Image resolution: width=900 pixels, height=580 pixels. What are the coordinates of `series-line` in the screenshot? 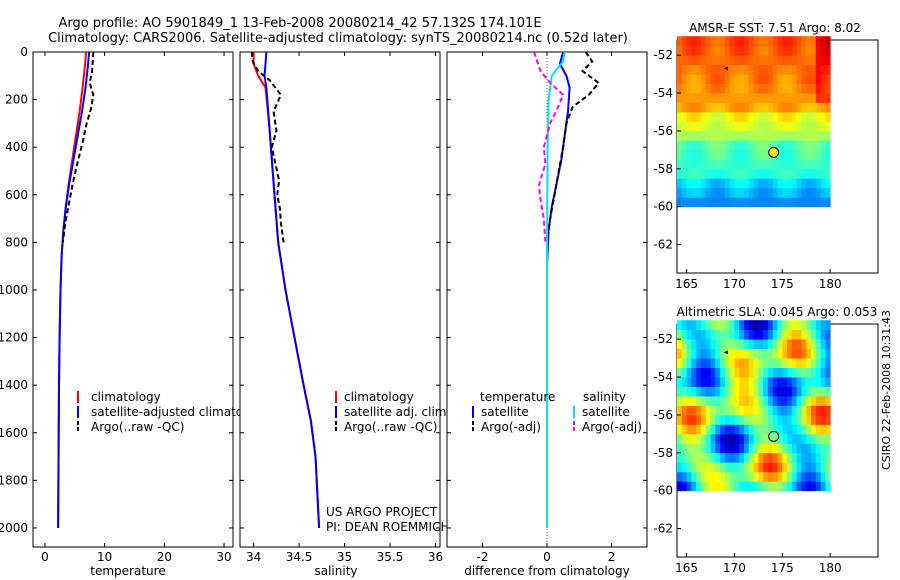 It's located at (292, 290).